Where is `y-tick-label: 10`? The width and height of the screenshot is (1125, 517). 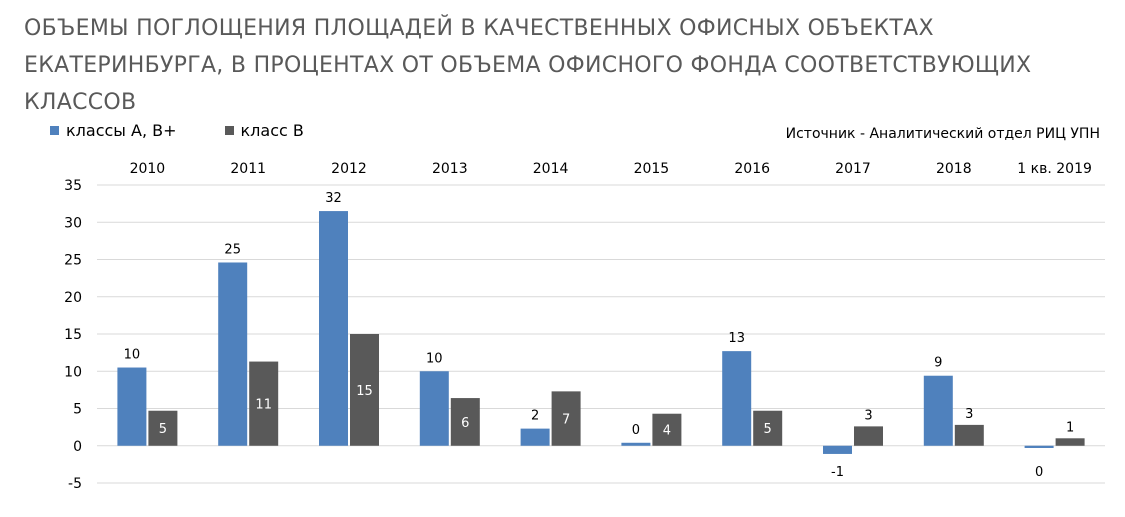
y-tick-label: 10 is located at coordinates (73, 372).